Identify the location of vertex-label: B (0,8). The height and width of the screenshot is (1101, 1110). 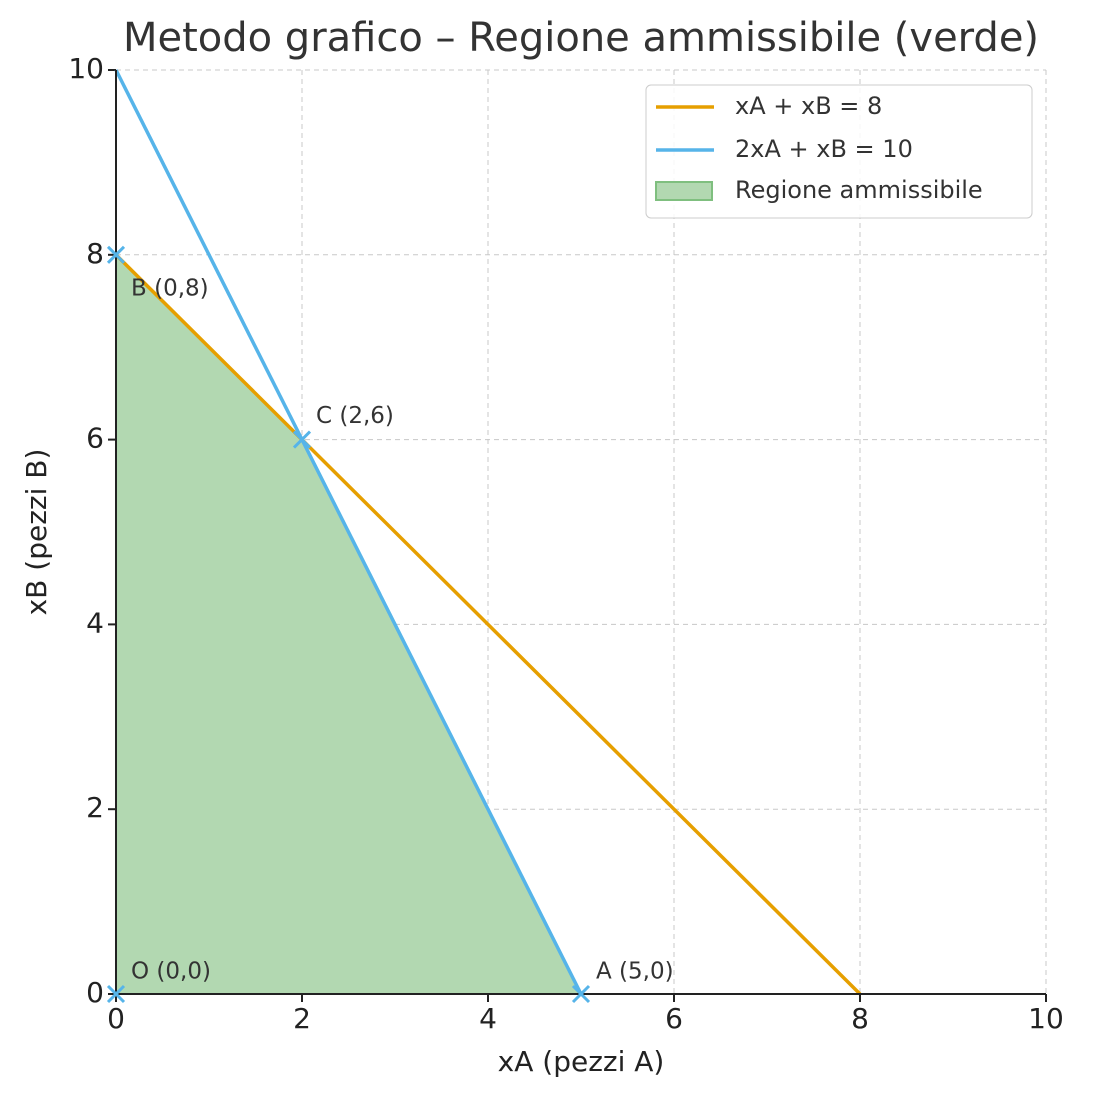
(170, 288).